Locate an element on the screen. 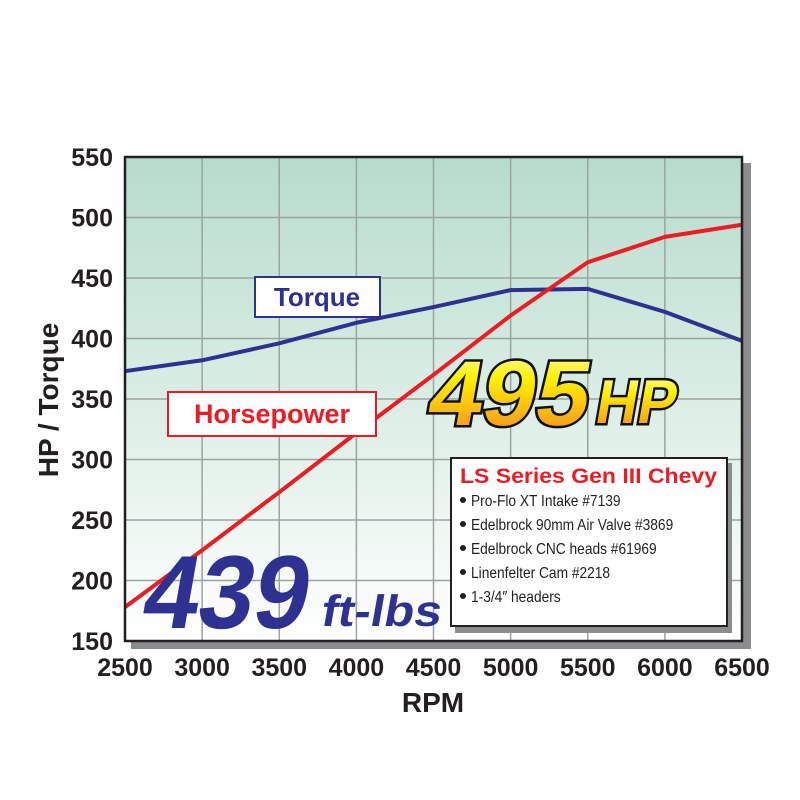  y-tick-label: 500 is located at coordinates (92, 219).